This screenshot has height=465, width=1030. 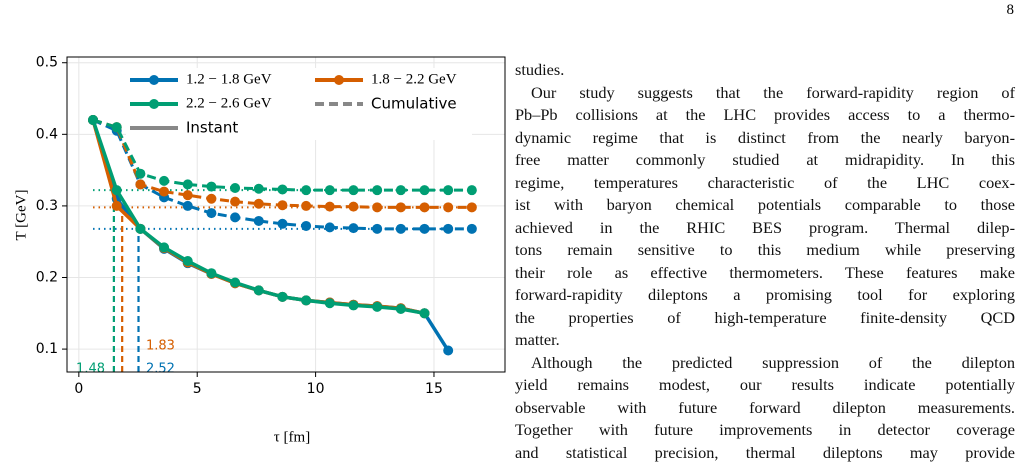 What do you see at coordinates (160, 346) in the screenshot?
I see `crossing-label: 1.83` at bounding box center [160, 346].